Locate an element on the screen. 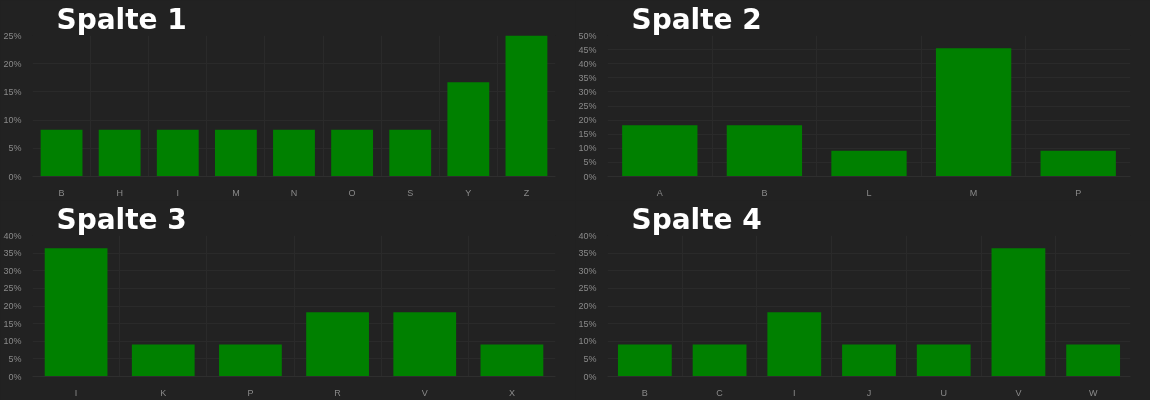 This screenshot has height=400, width=1150. x-tick-label: K is located at coordinates (163, 392).